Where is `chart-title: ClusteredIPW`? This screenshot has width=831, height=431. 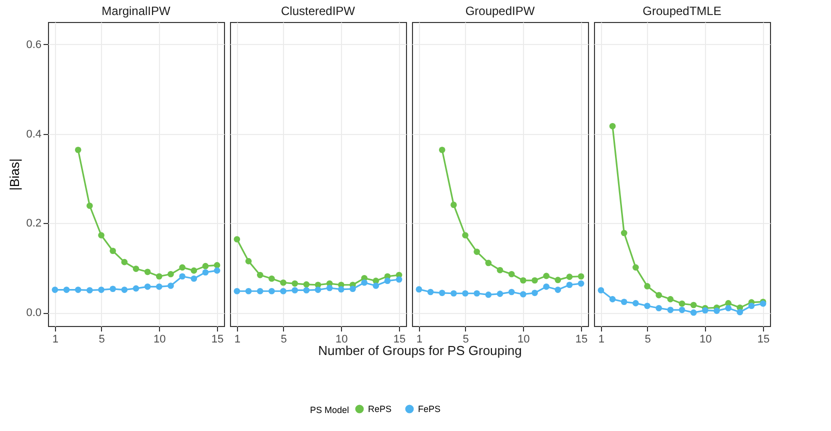 chart-title: ClusteredIPW is located at coordinates (318, 11).